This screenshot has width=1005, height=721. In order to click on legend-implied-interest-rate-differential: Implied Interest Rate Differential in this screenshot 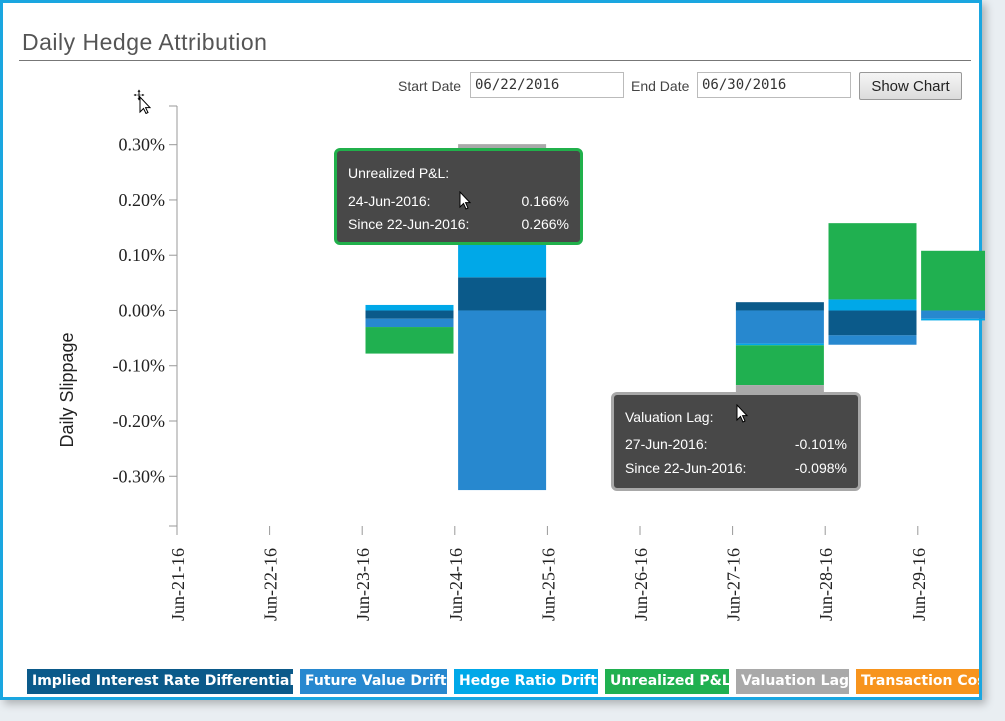, I will do `click(160, 681)`.